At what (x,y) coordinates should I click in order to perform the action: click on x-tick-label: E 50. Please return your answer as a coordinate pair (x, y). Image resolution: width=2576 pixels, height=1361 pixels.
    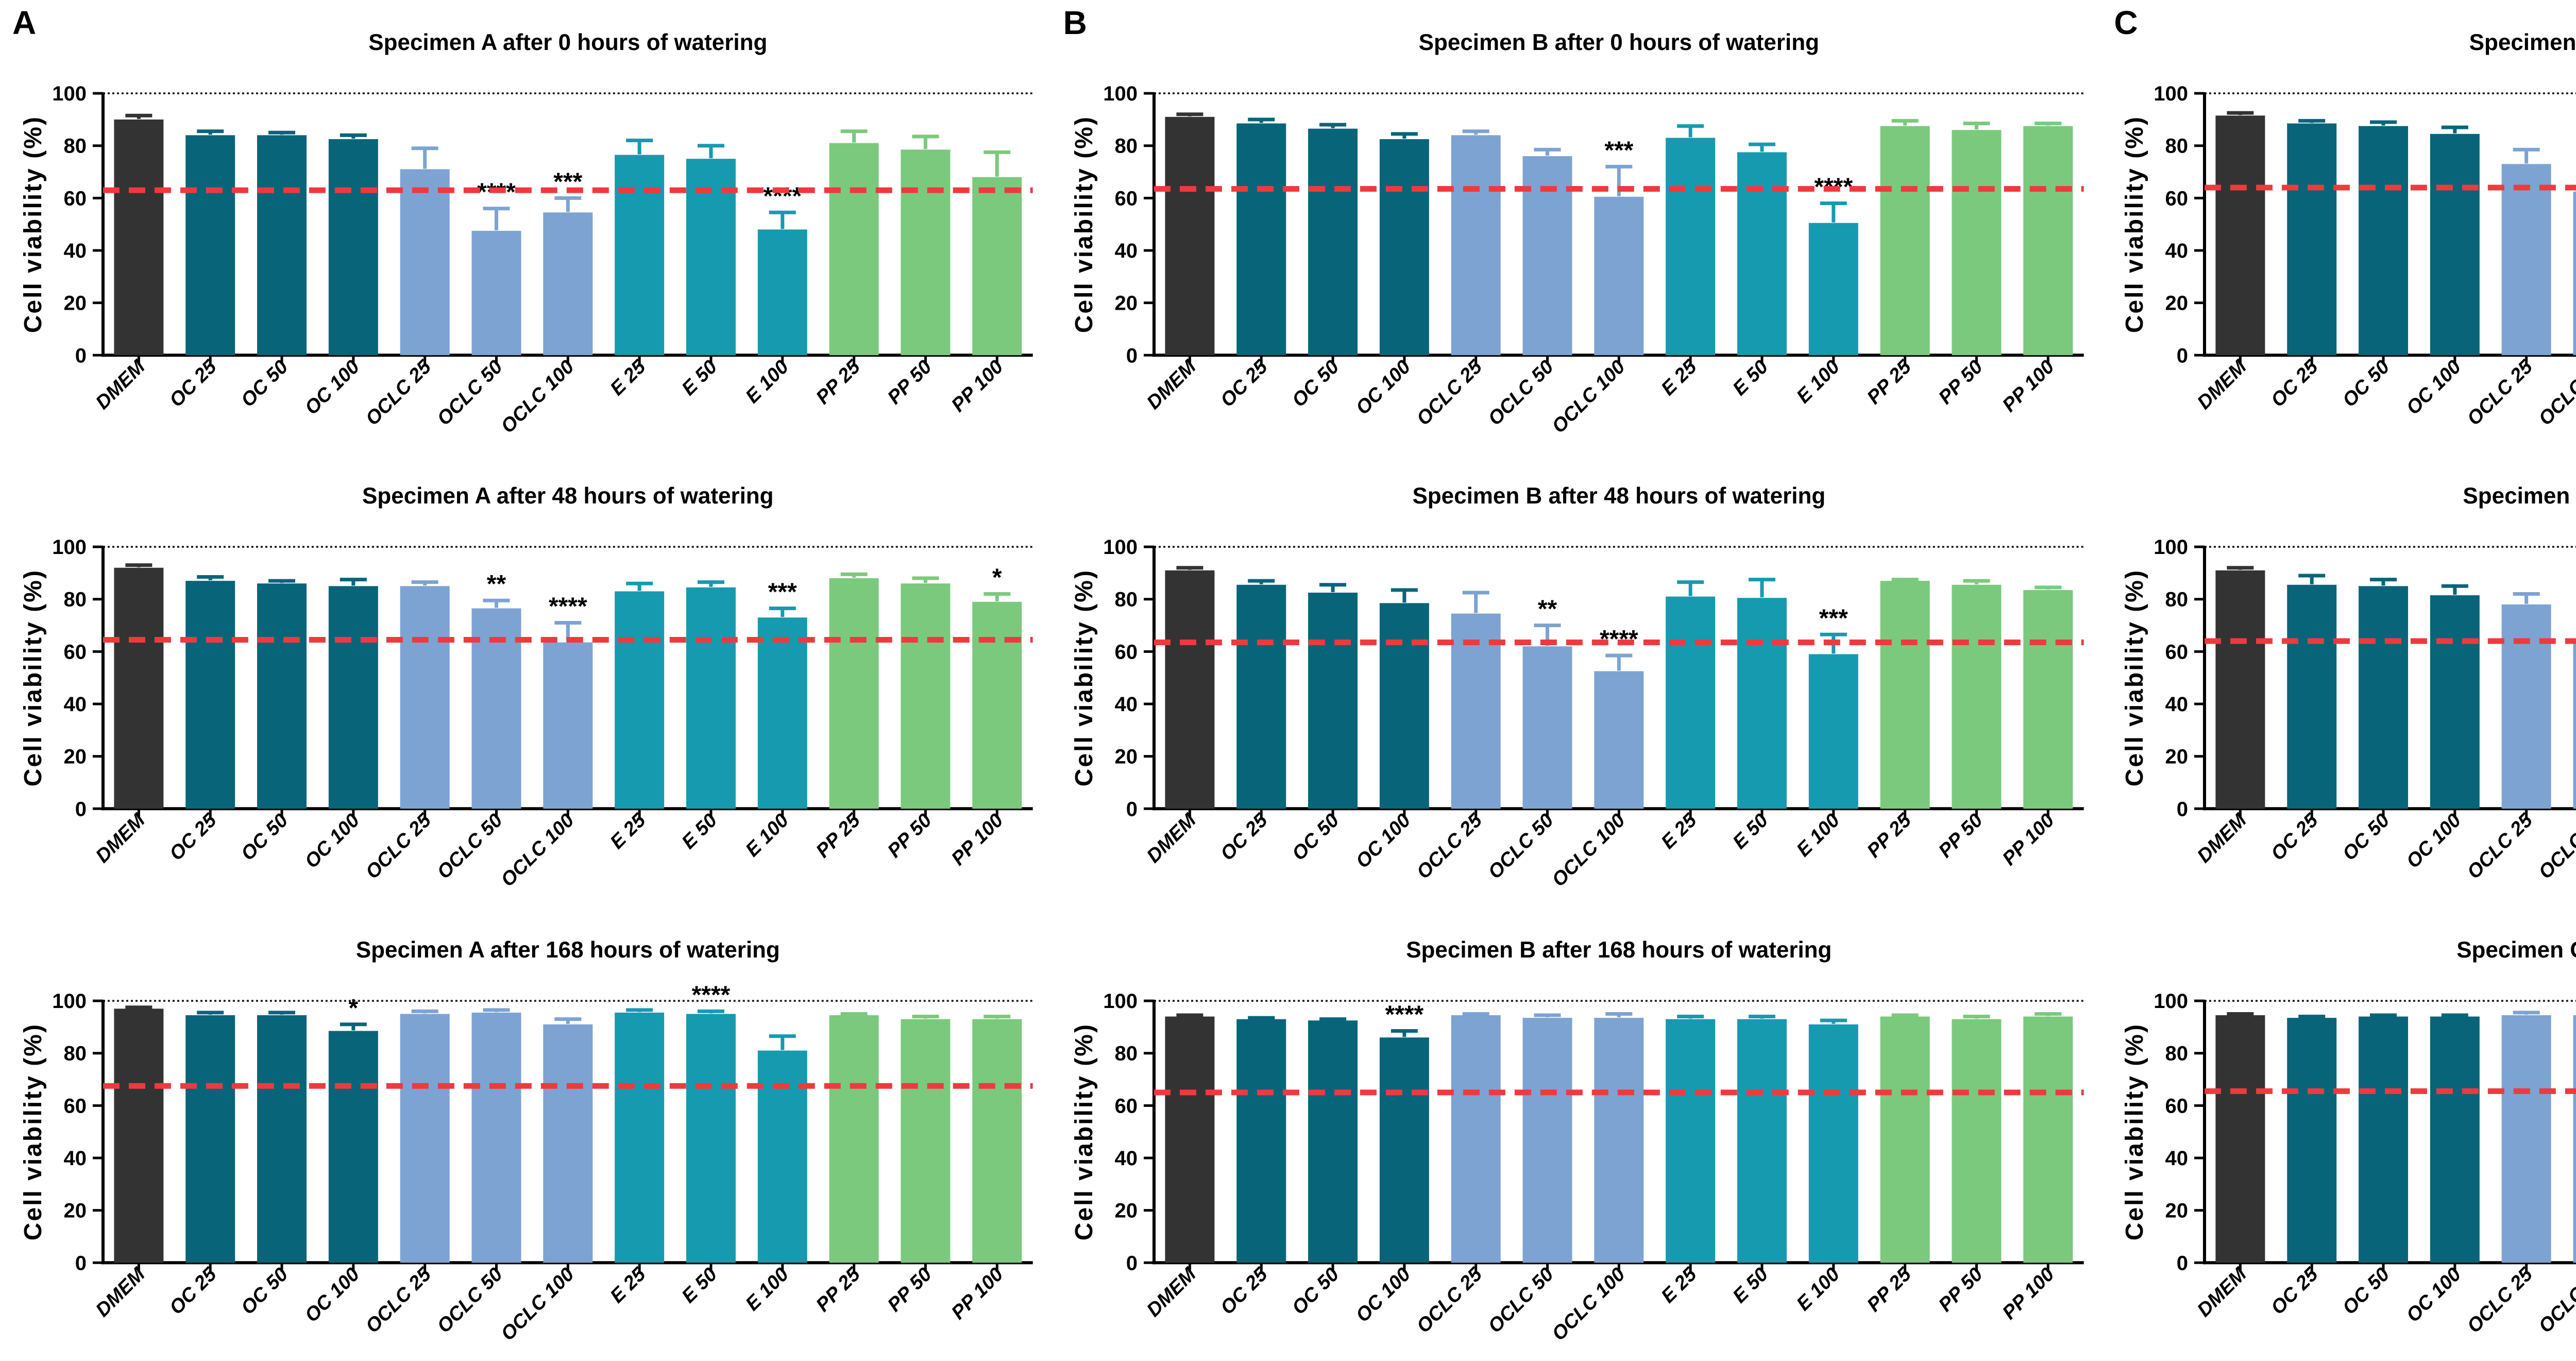
    Looking at the image, I should click on (699, 831).